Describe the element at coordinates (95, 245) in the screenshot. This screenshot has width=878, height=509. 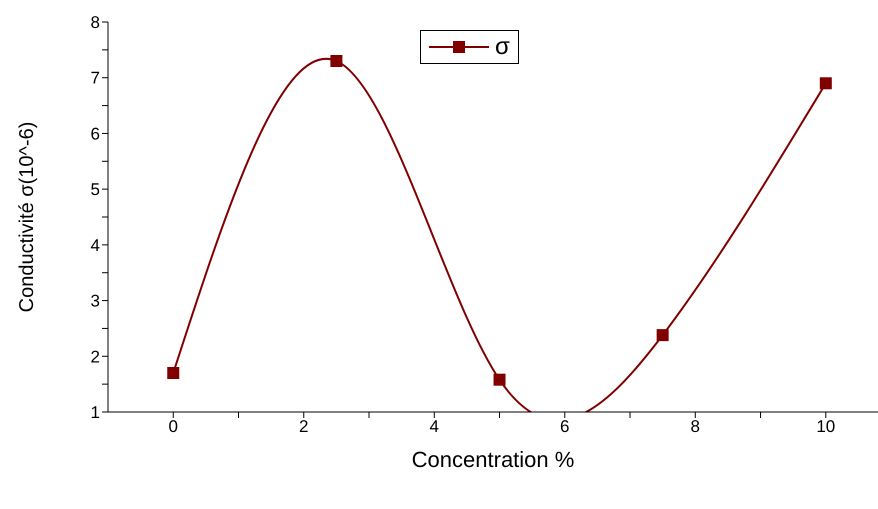
I see `y-tick-label: 4` at that location.